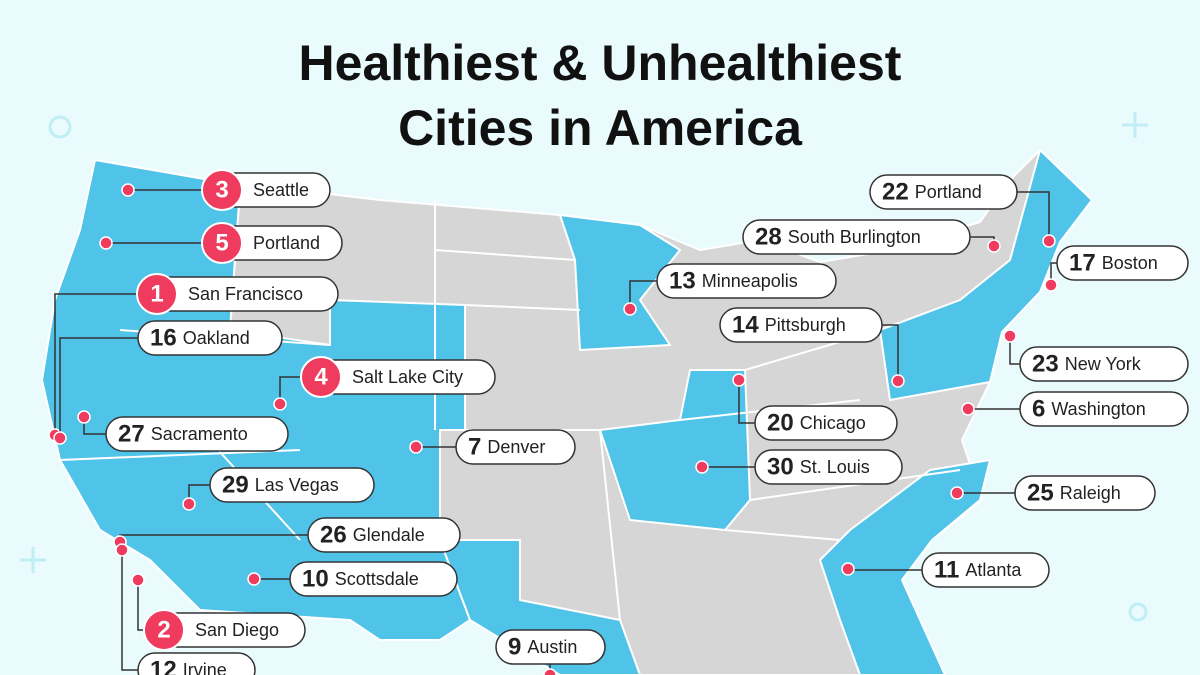 Image resolution: width=1200 pixels, height=675 pixels. What do you see at coordinates (833, 423) in the screenshot?
I see `city-name: Chicago` at bounding box center [833, 423].